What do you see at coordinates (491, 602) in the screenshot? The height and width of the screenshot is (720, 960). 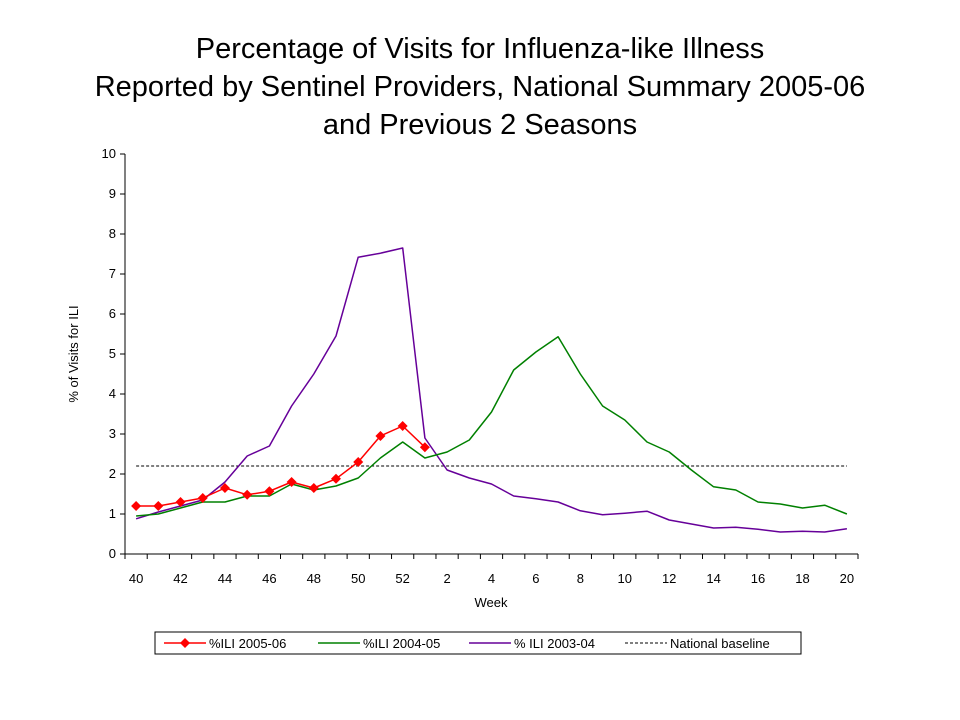 I see `x-axis-label: Week` at bounding box center [491, 602].